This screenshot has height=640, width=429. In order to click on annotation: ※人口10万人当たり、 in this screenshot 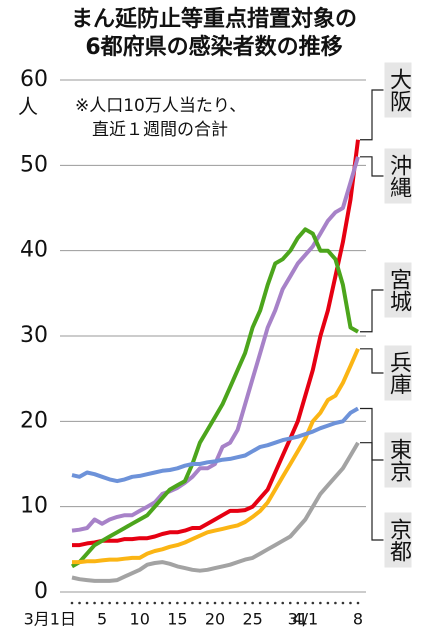, I will do `click(160, 106)`.